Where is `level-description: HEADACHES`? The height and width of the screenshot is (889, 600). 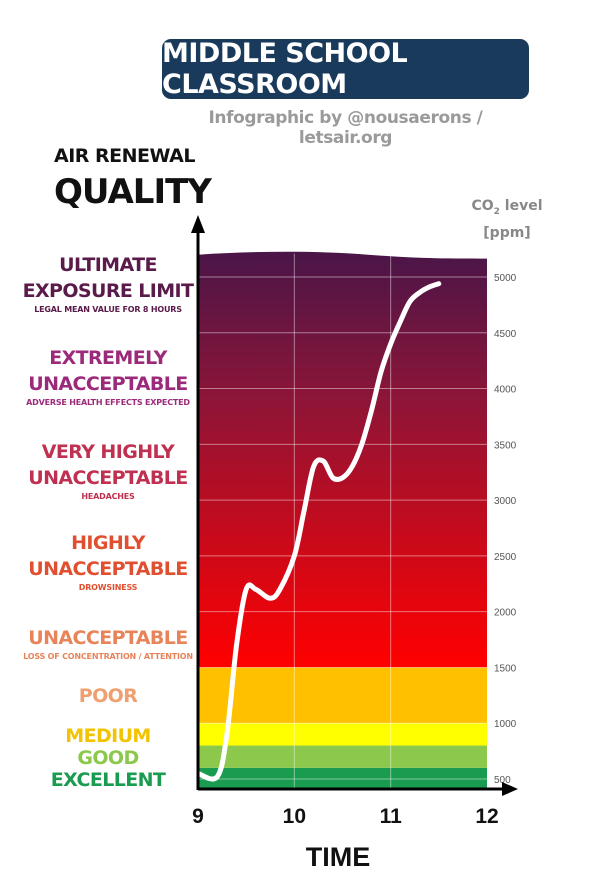 level-description: HEADACHES is located at coordinates (108, 496).